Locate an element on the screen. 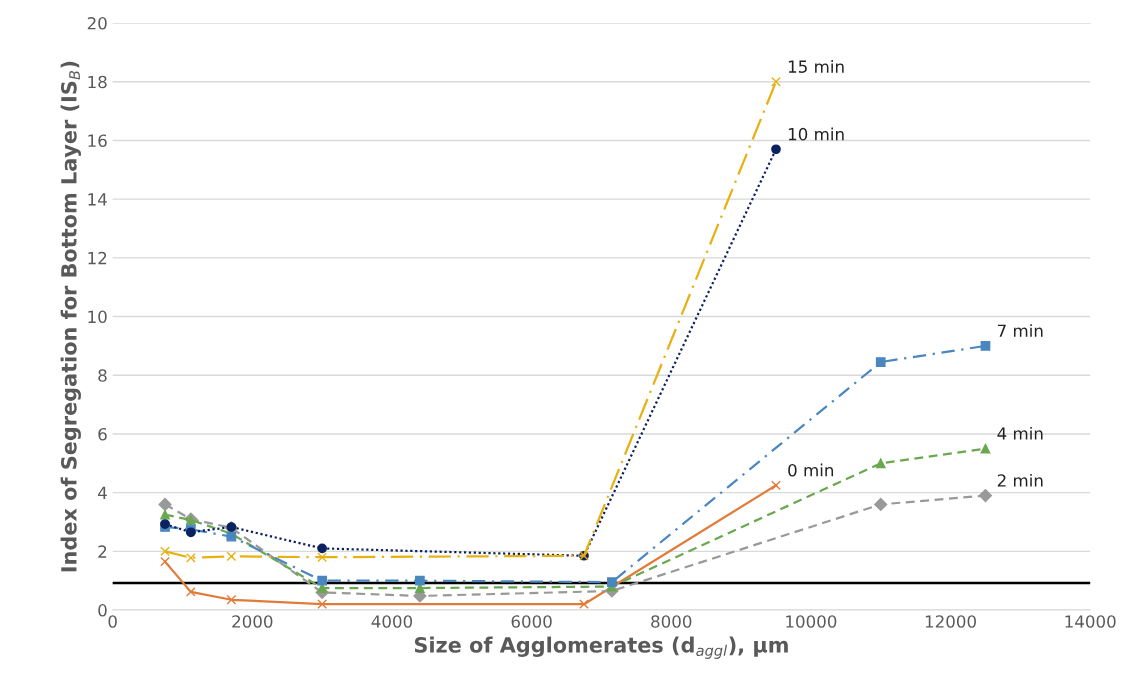 Image resolution: width=1138 pixels, height=698 pixels. series-label: 0 min is located at coordinates (811, 470).